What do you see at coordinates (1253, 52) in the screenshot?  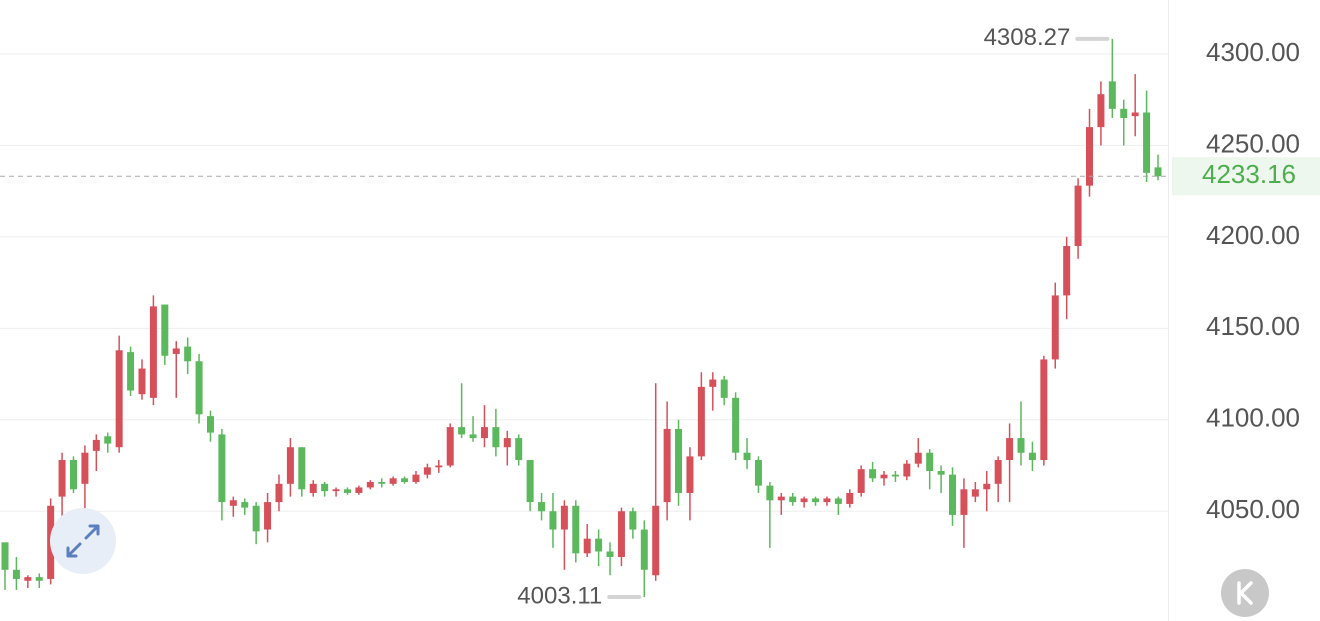 I see `y-tick-label: 4300.00` at bounding box center [1253, 52].